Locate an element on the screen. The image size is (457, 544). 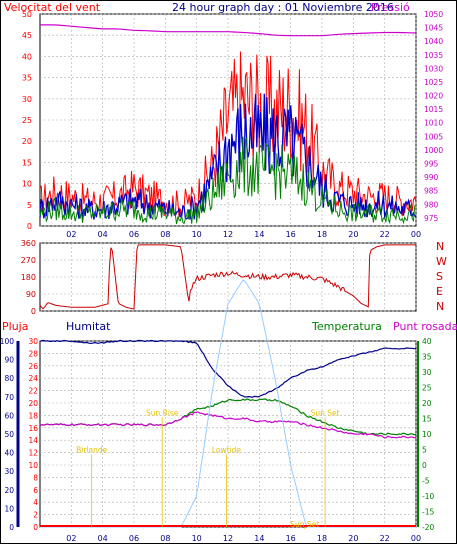
annotation-label: Birlande is located at coordinates (92, 450).